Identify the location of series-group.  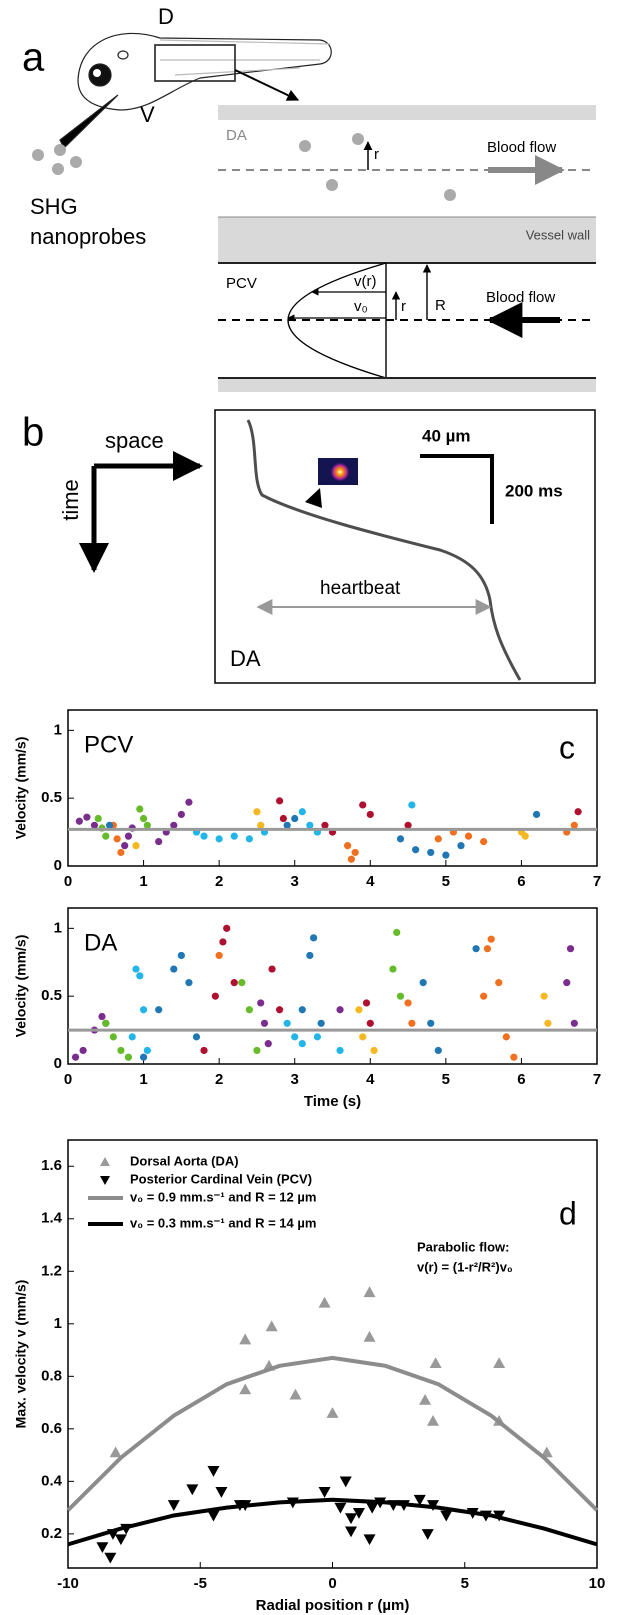
(332, 1425).